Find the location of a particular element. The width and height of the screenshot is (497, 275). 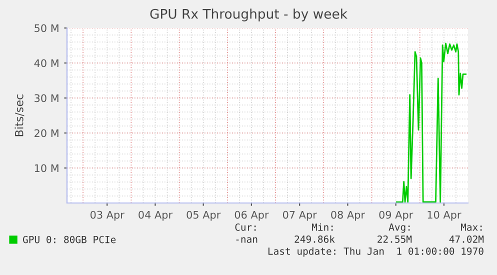

text: -nan is located at coordinates (247, 240).